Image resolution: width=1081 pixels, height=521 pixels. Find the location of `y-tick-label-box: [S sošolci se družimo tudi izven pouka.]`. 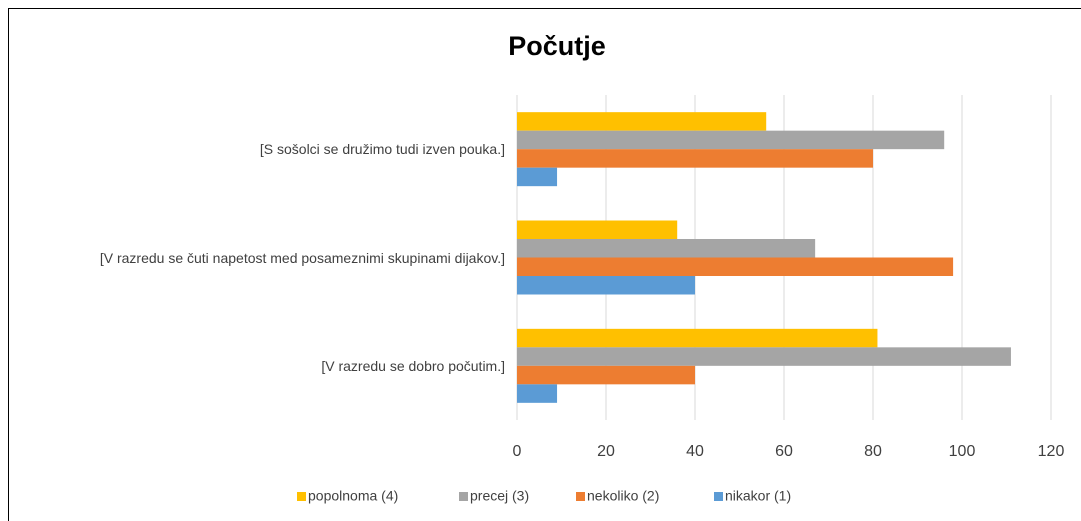

y-tick-label-box: [S sošolci se družimo tudi izven pouka.] is located at coordinates (255, 149).